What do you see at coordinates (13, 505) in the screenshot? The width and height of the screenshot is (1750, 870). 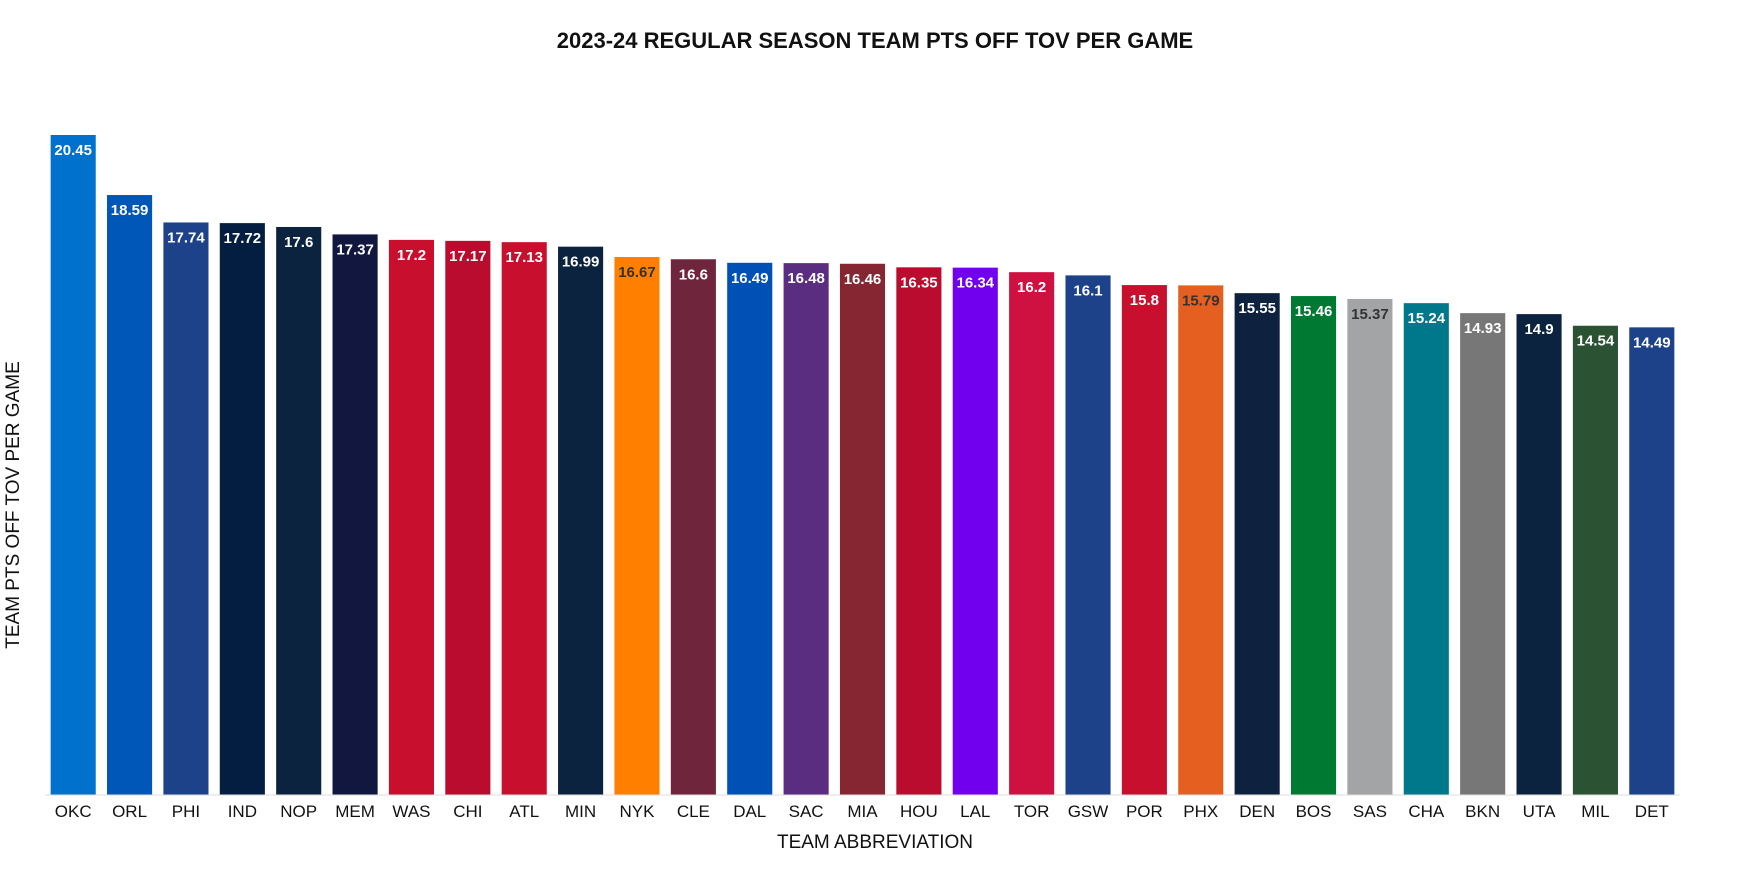 I see `y-axis-label: TEAM PTS OFF TOV PER GAME` at bounding box center [13, 505].